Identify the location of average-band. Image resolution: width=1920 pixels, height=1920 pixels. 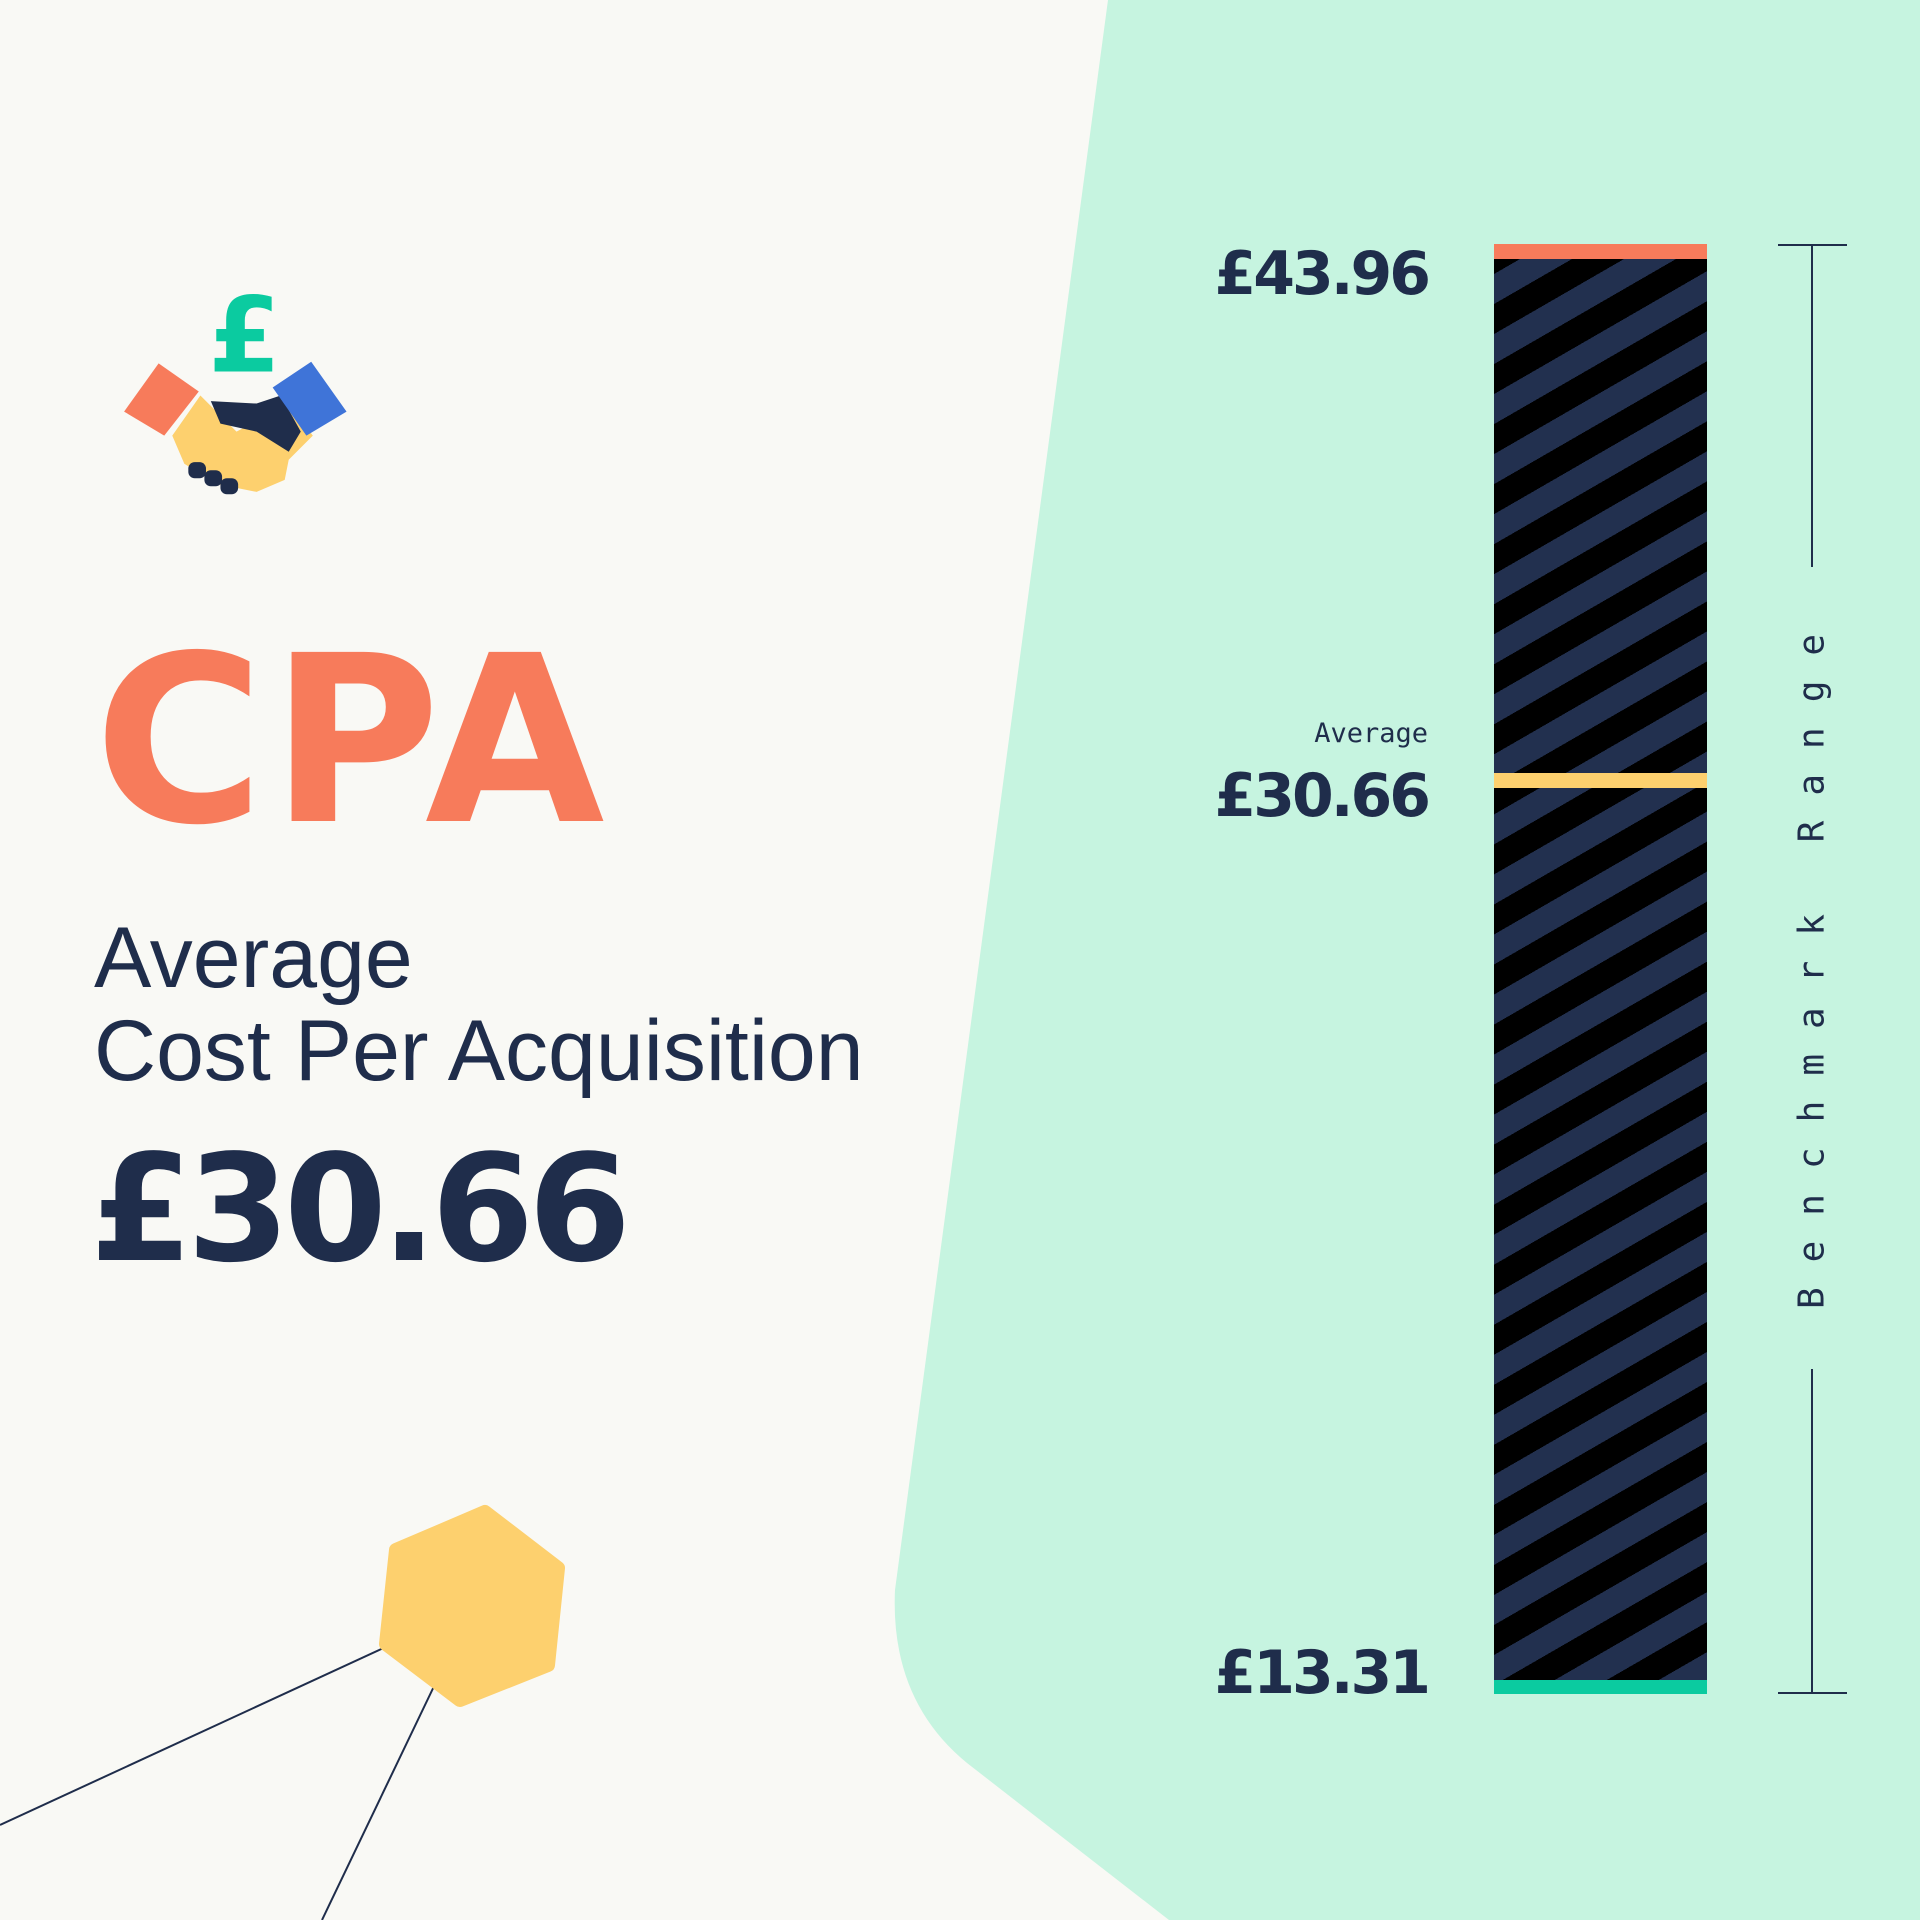
(1600, 780).